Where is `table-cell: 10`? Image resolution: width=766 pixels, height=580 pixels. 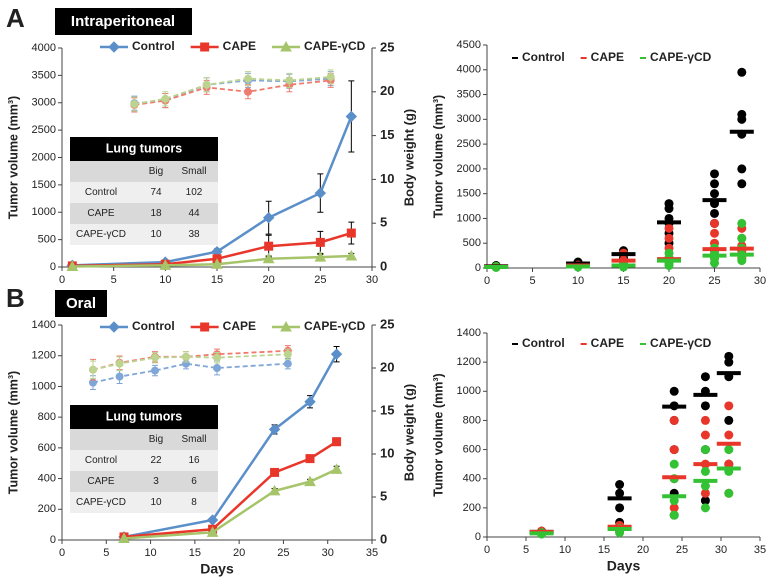
table-cell: 10 is located at coordinates (156, 234).